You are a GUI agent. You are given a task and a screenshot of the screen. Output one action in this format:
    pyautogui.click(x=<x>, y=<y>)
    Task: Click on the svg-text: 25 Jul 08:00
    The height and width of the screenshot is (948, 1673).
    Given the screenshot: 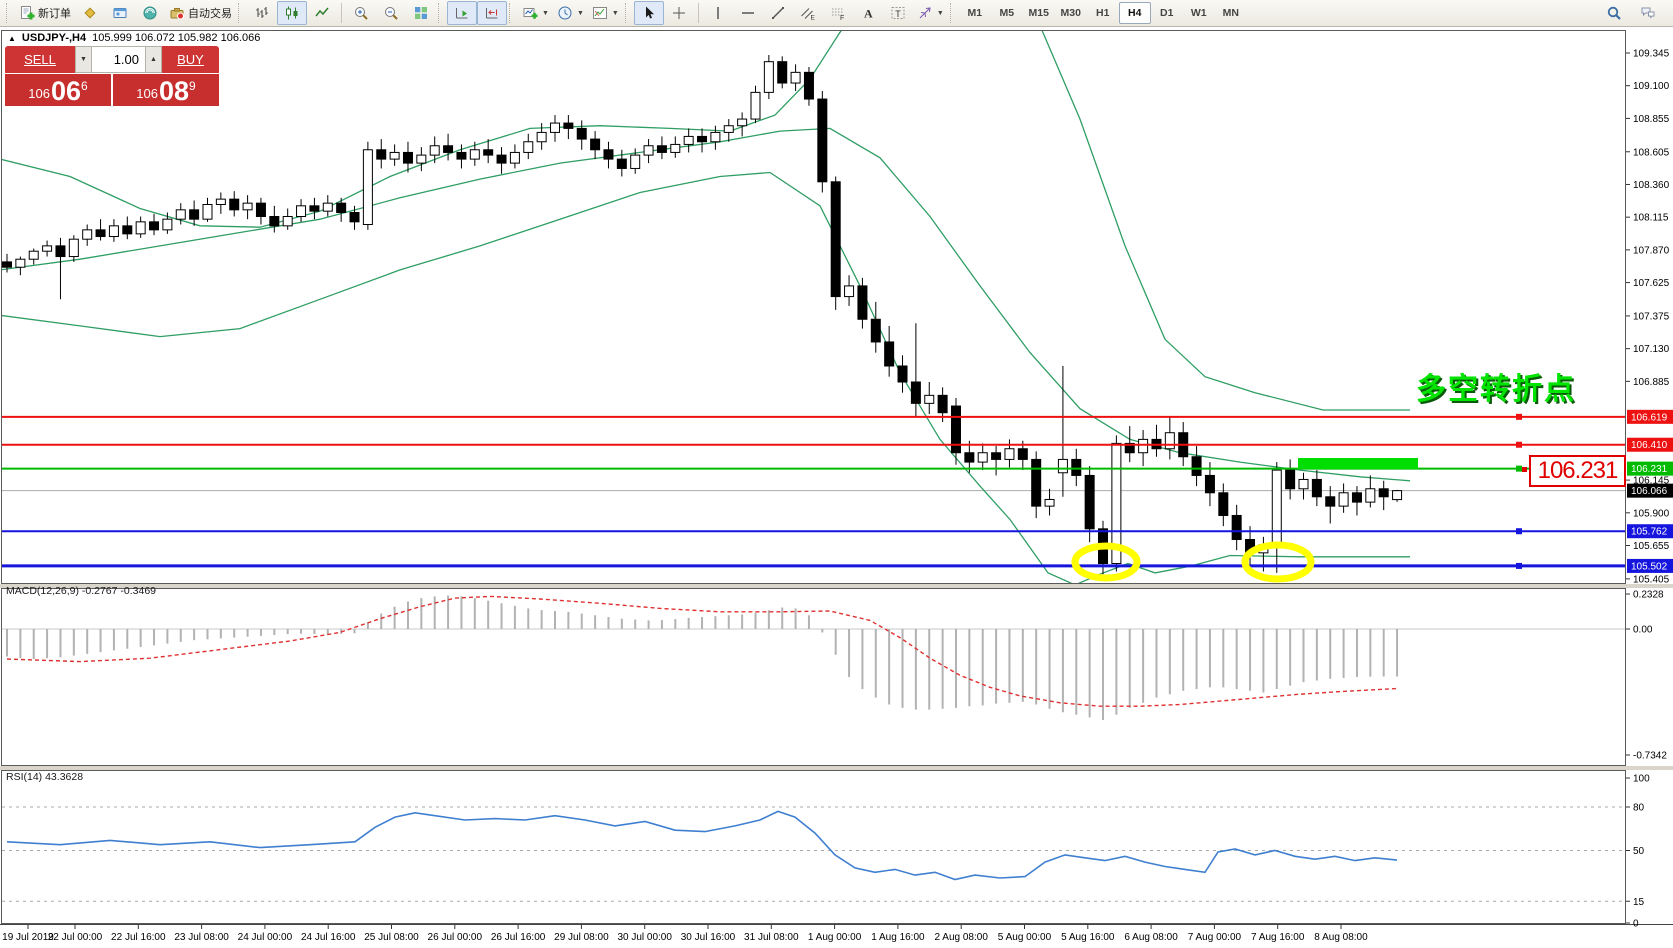 What is the action you would take?
    pyautogui.click(x=391, y=937)
    